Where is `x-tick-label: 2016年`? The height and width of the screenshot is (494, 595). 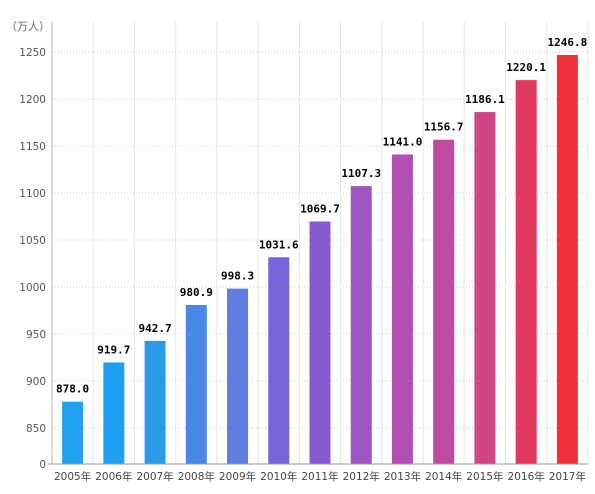
x-tick-label: 2016年 is located at coordinates (526, 476).